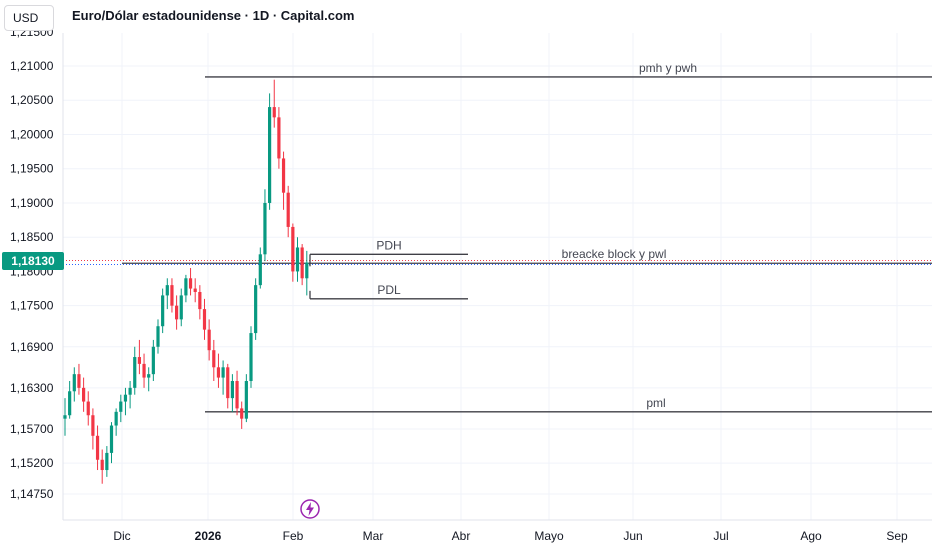  Describe the element at coordinates (32, 388) in the screenshot. I see `y-tick-label: 1,16300` at that location.